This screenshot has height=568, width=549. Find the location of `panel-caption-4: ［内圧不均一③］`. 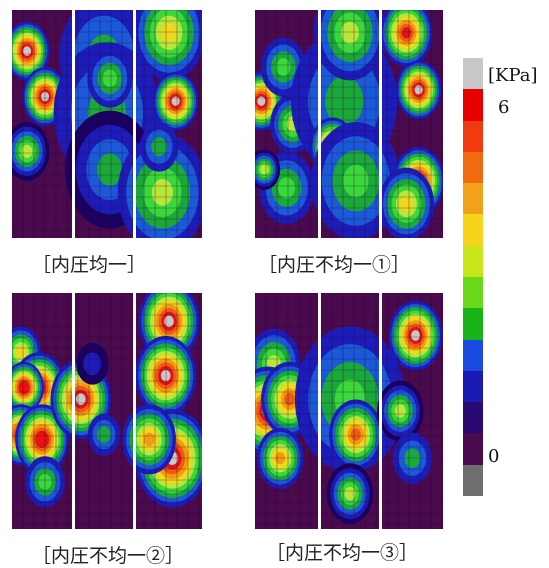

panel-caption-4: ［内圧不均一③］ is located at coordinates (342, 553).